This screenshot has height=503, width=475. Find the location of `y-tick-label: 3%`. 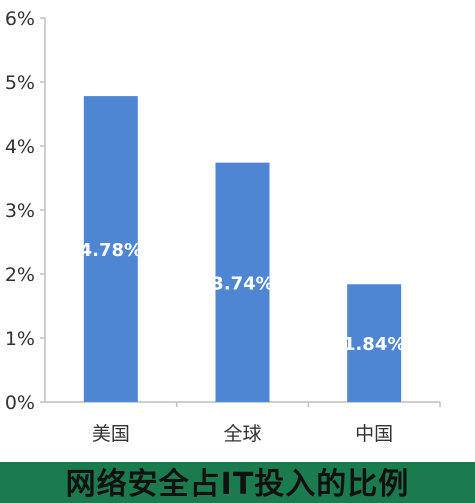

y-tick-label: 3% is located at coordinates (20, 211).